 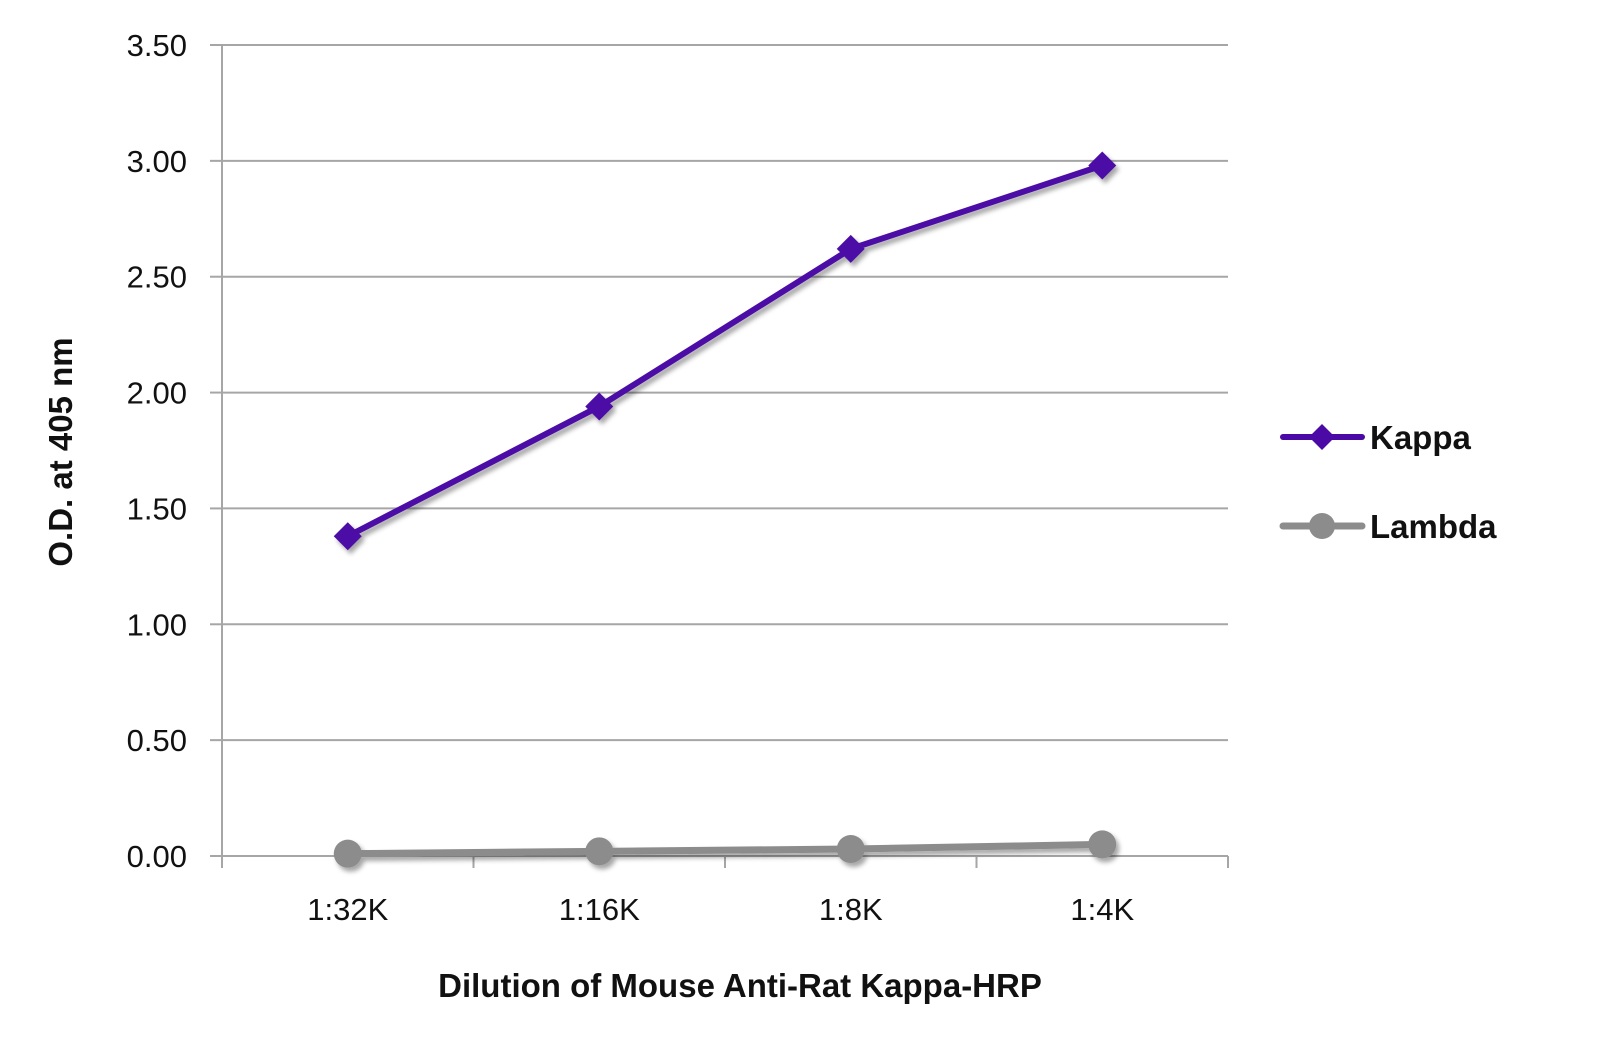 I want to click on y-tick-label: 0.00, so click(x=157, y=856).